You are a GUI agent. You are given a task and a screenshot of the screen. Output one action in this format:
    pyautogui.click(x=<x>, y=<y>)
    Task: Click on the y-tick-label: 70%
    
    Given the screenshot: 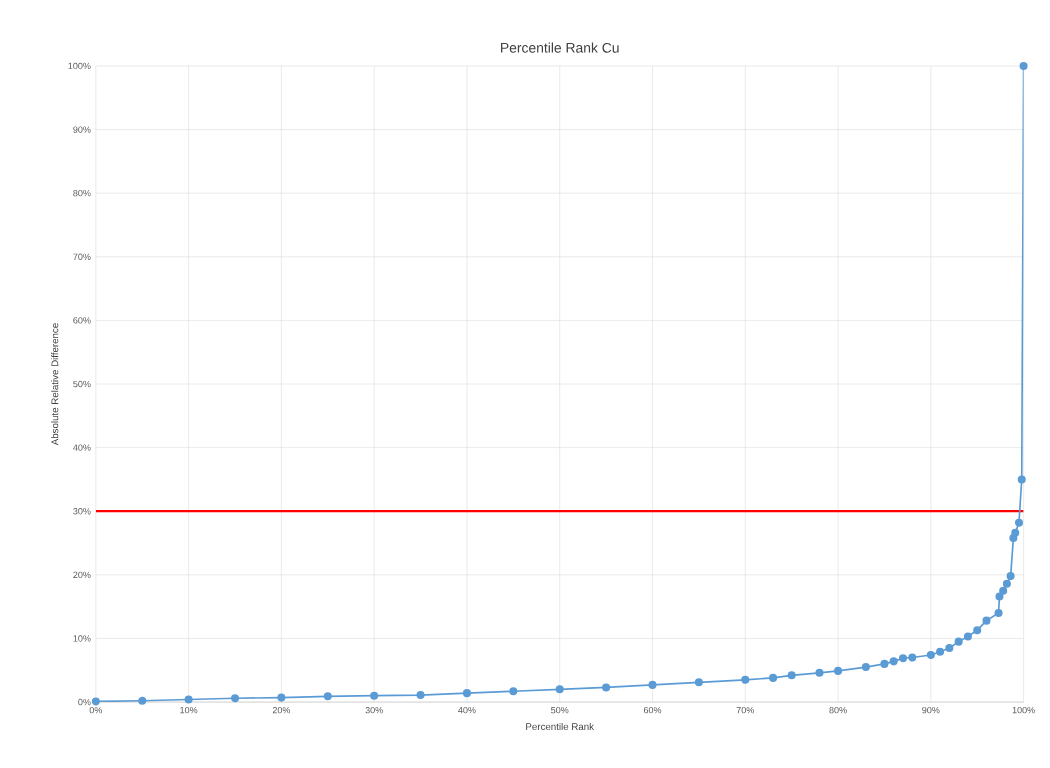 What is the action you would take?
    pyautogui.click(x=82, y=256)
    